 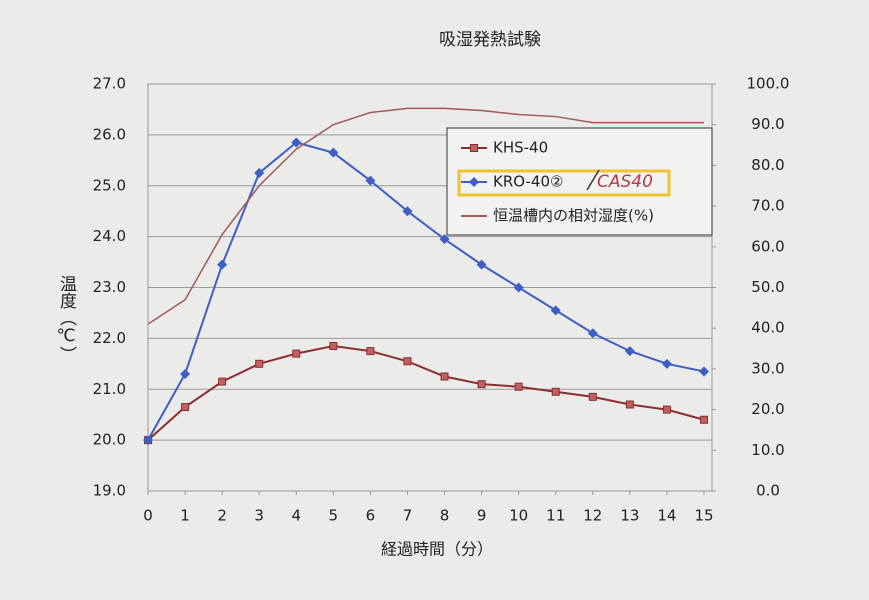 I want to click on x-tick-label: 8, so click(x=445, y=516).